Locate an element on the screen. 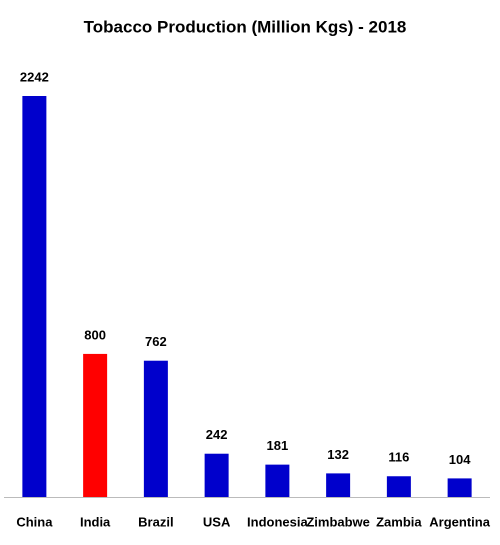 This screenshot has height=545, width=500. value-label: 2242 is located at coordinates (34, 76).